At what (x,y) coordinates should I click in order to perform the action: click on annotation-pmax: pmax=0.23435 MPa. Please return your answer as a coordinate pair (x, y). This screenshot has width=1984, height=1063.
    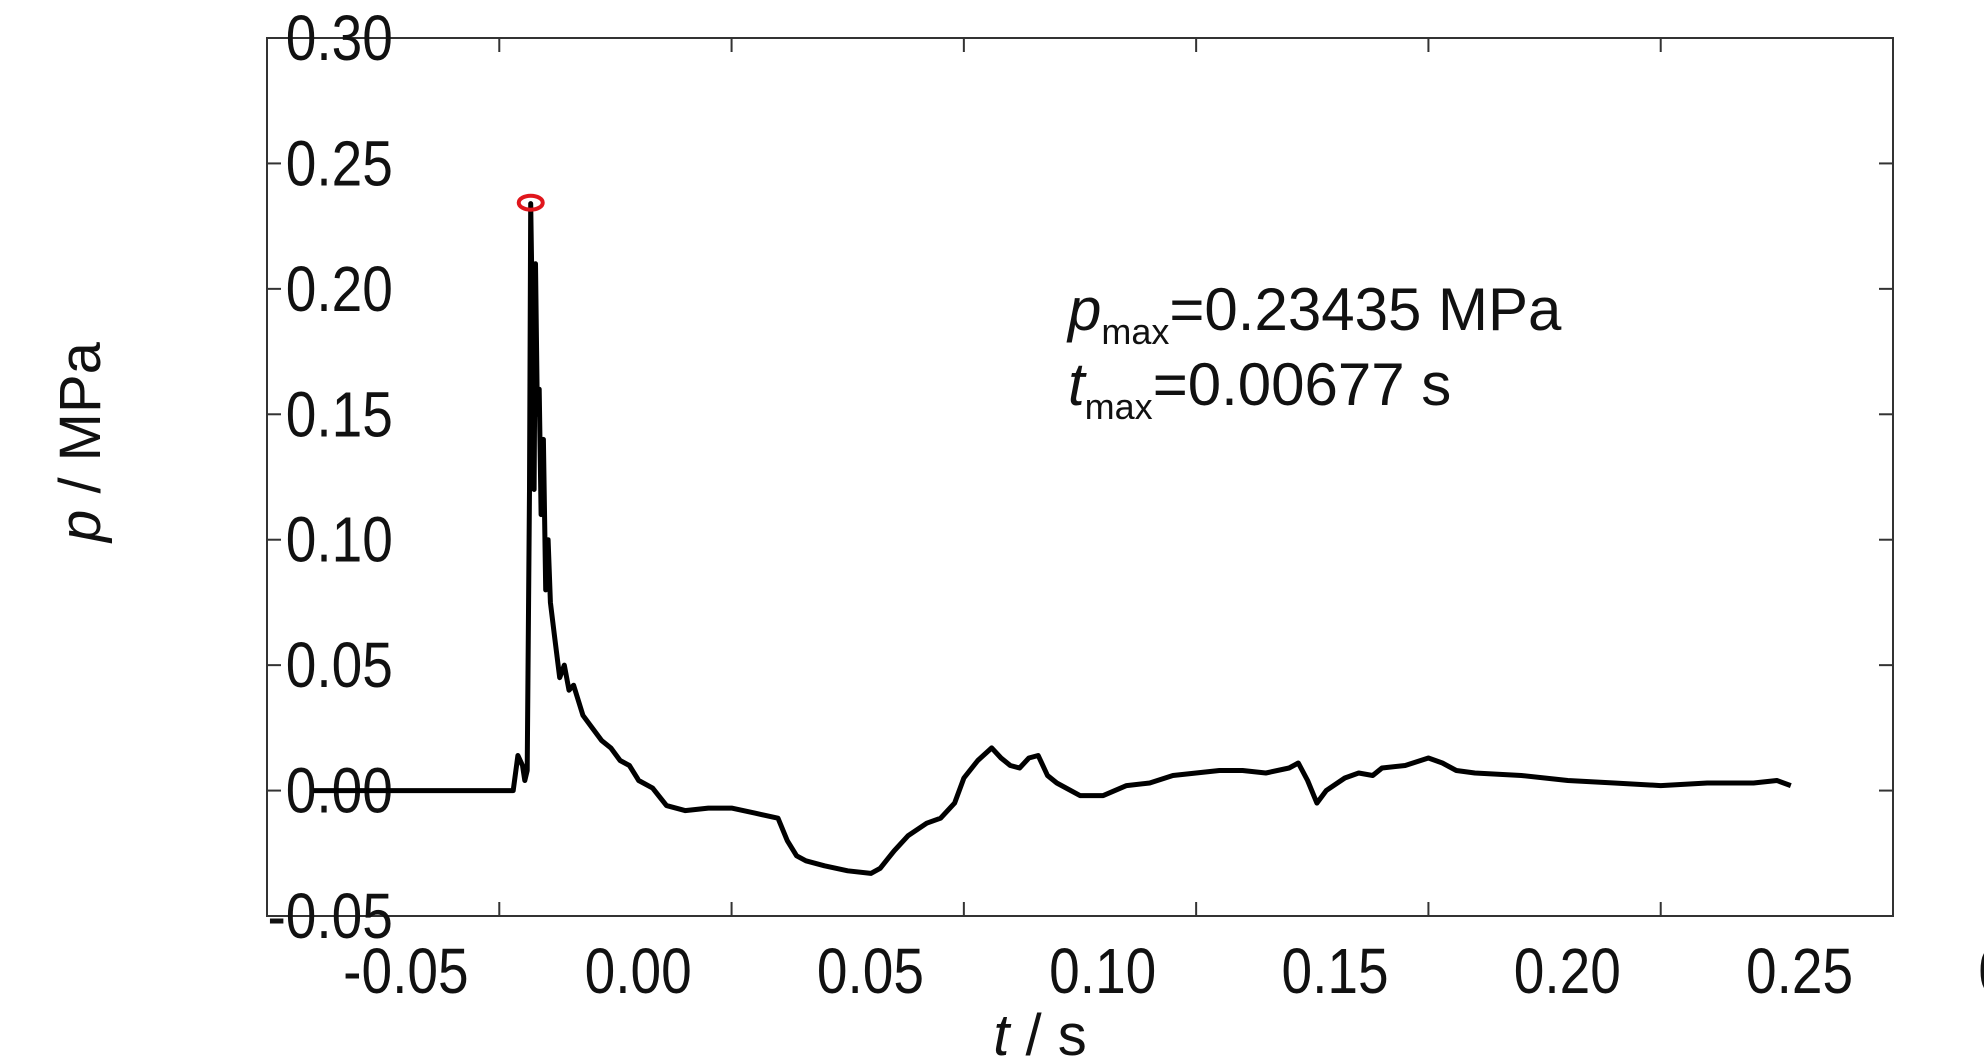
    Looking at the image, I should click on (1314, 314).